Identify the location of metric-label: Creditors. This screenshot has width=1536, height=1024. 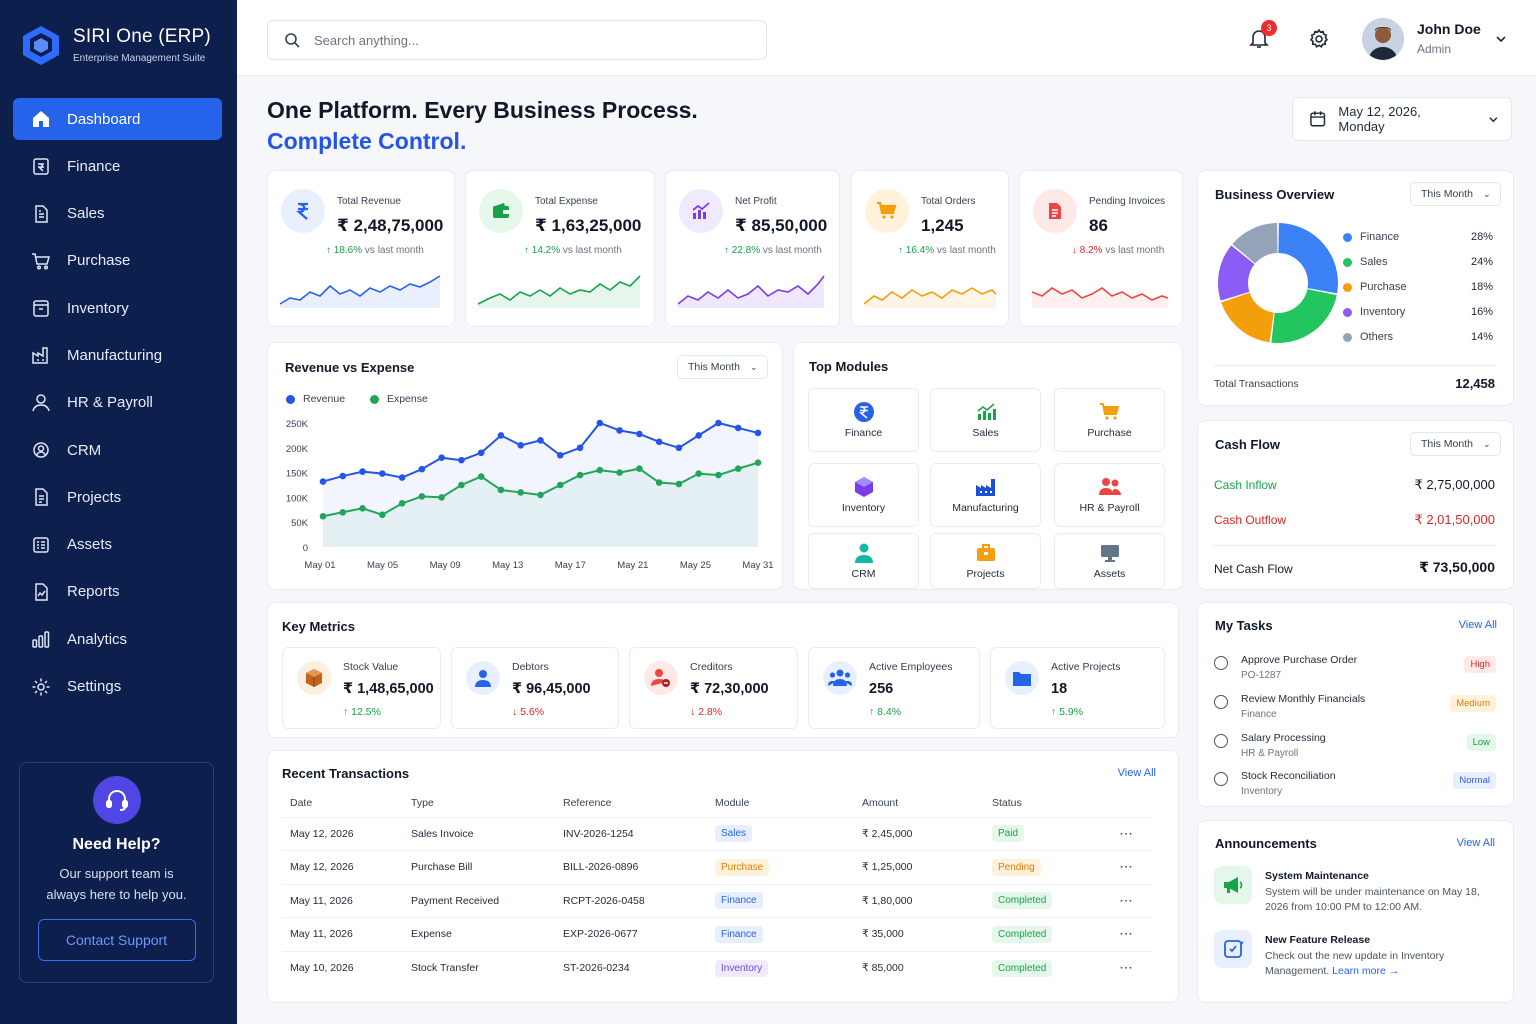
(711, 667).